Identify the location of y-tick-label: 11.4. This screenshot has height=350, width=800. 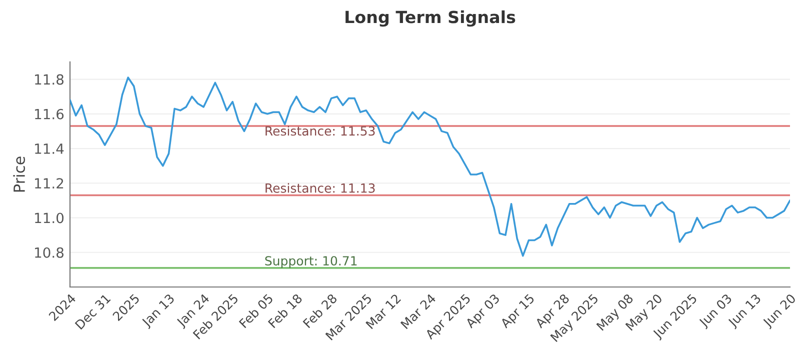
(49, 149).